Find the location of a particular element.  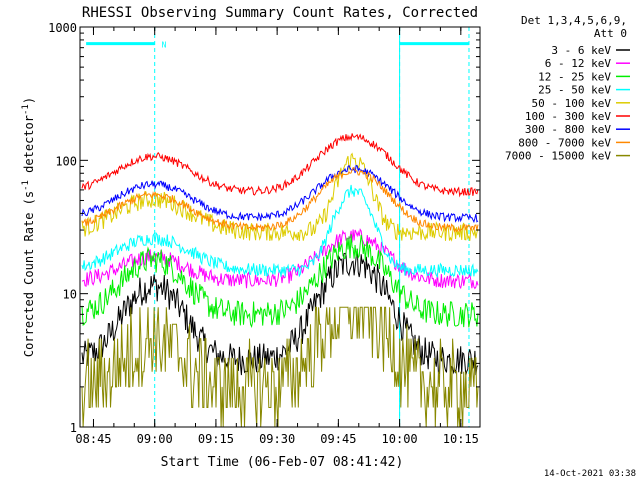

legend-label-5: 100 - 300 keV is located at coordinates (568, 116).